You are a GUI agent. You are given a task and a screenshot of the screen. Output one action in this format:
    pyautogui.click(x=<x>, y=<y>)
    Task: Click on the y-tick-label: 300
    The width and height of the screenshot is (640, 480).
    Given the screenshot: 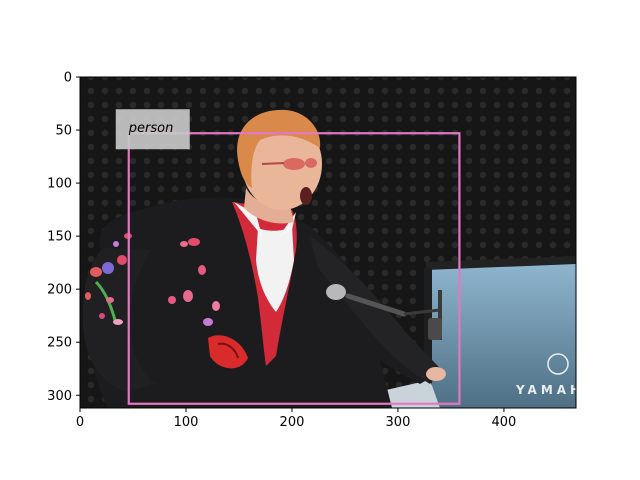 What is the action you would take?
    pyautogui.click(x=59, y=396)
    